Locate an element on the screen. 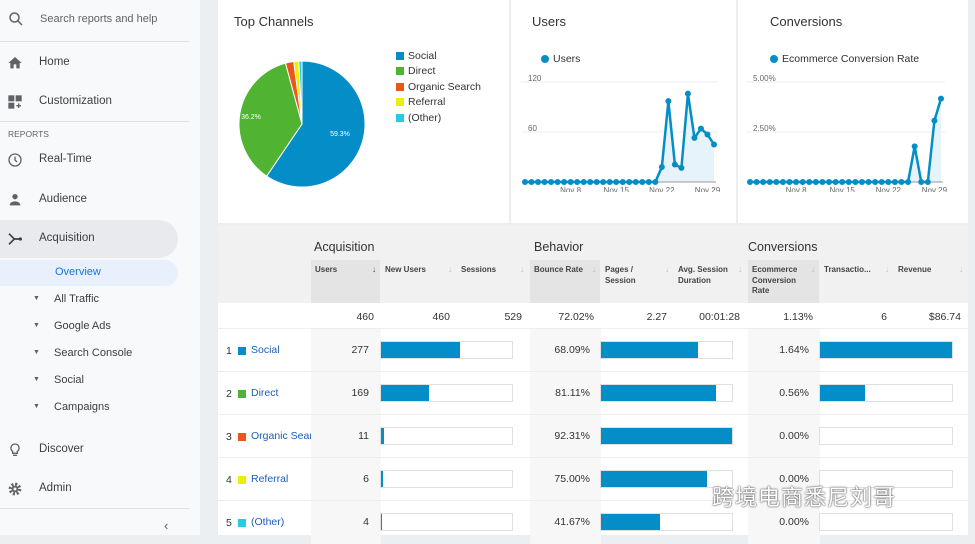  collapse-sidebar-icon: ‹ is located at coordinates (166, 525).